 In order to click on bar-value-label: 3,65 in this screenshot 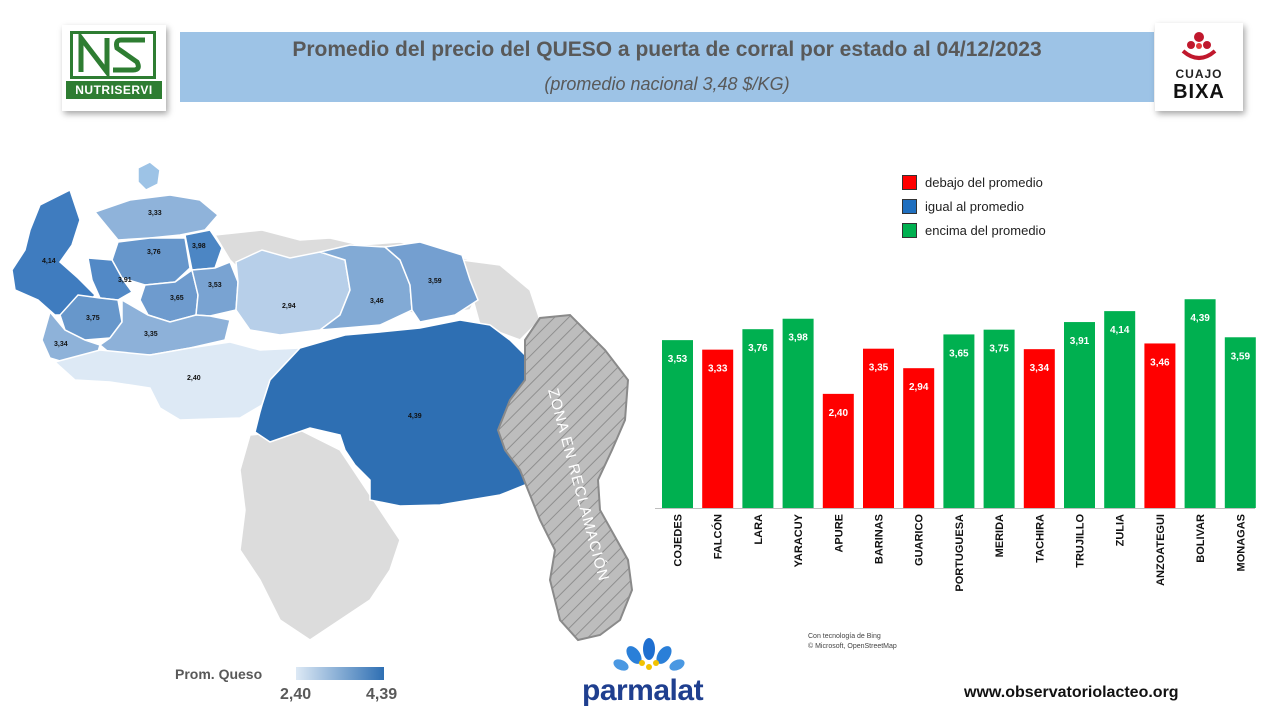, I will do `click(959, 353)`.